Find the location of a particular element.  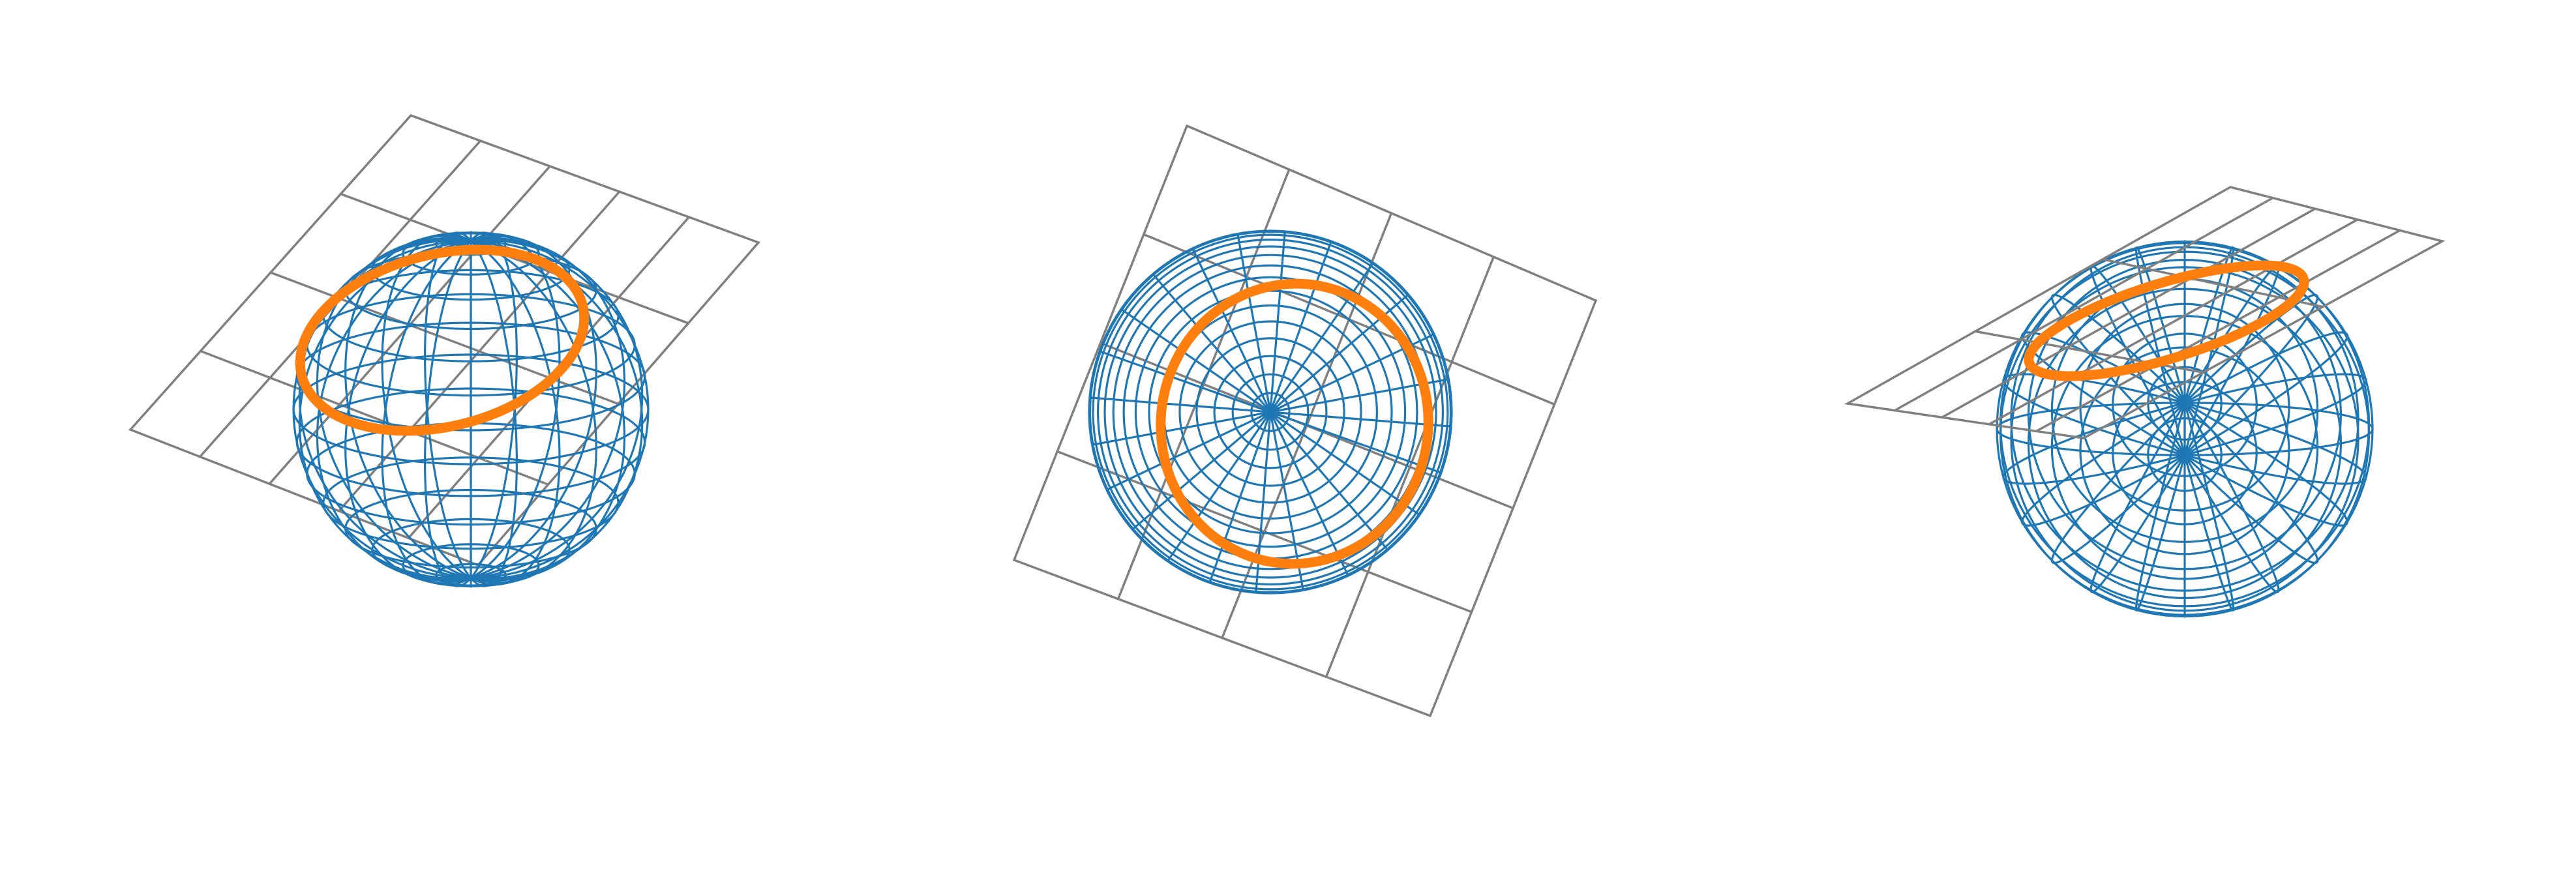

panel-oblique-view is located at coordinates (444, 351).